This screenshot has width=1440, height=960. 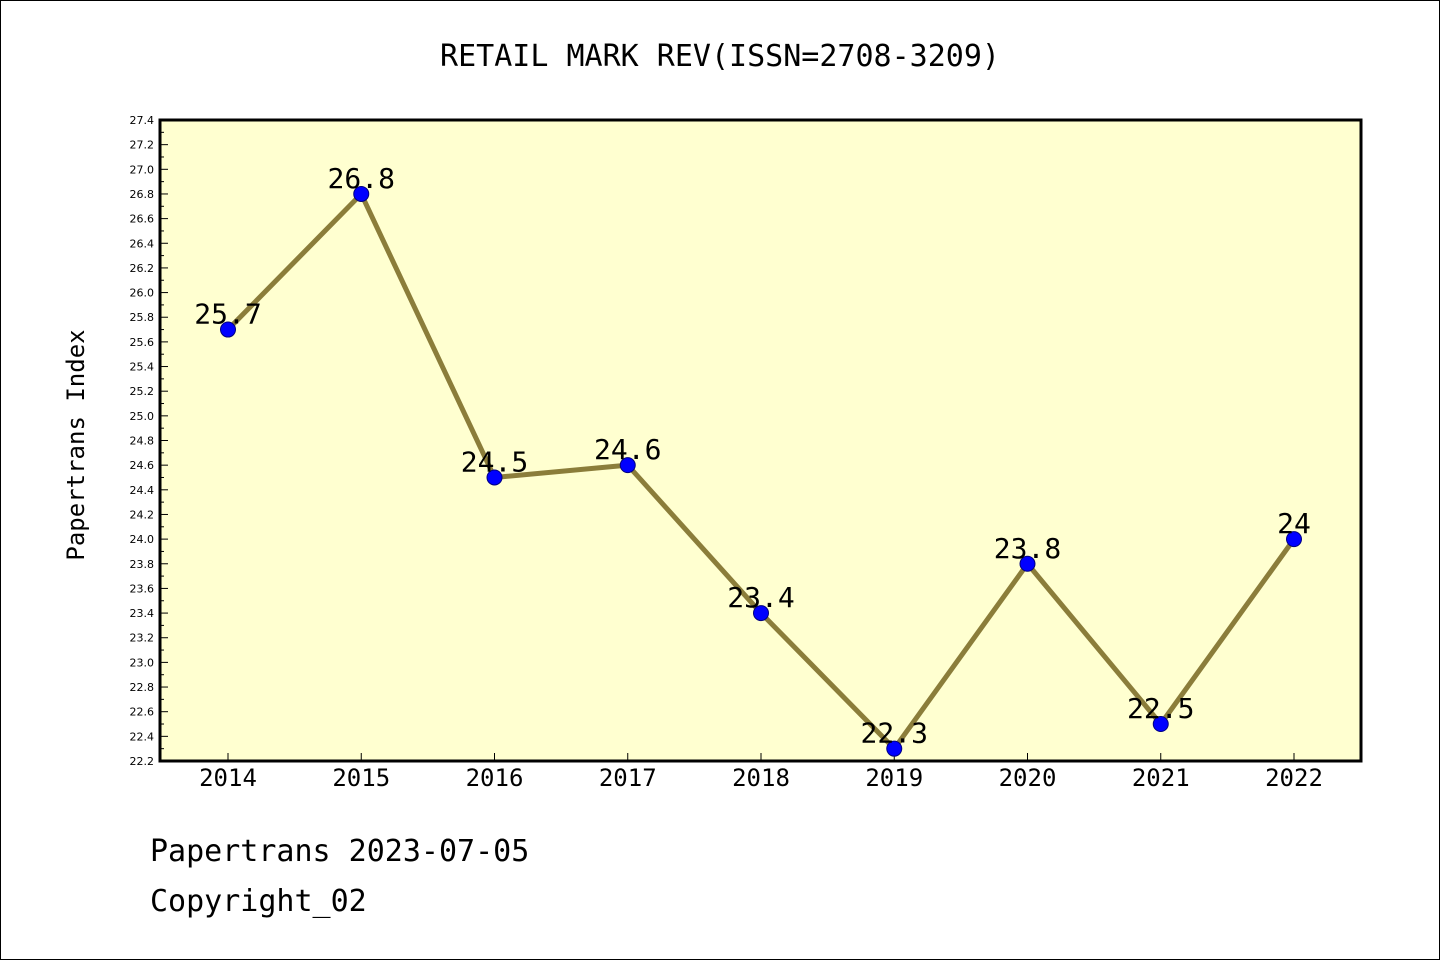 I want to click on y-tick-label: 27.2, so click(x=142, y=145).